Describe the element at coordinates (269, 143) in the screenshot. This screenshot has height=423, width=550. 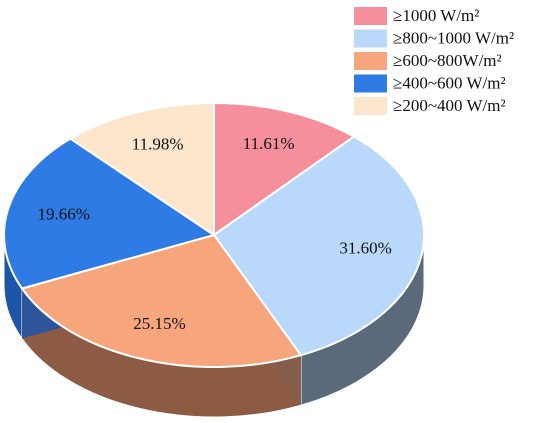
I see `slice-label-0: 11.61%` at that location.